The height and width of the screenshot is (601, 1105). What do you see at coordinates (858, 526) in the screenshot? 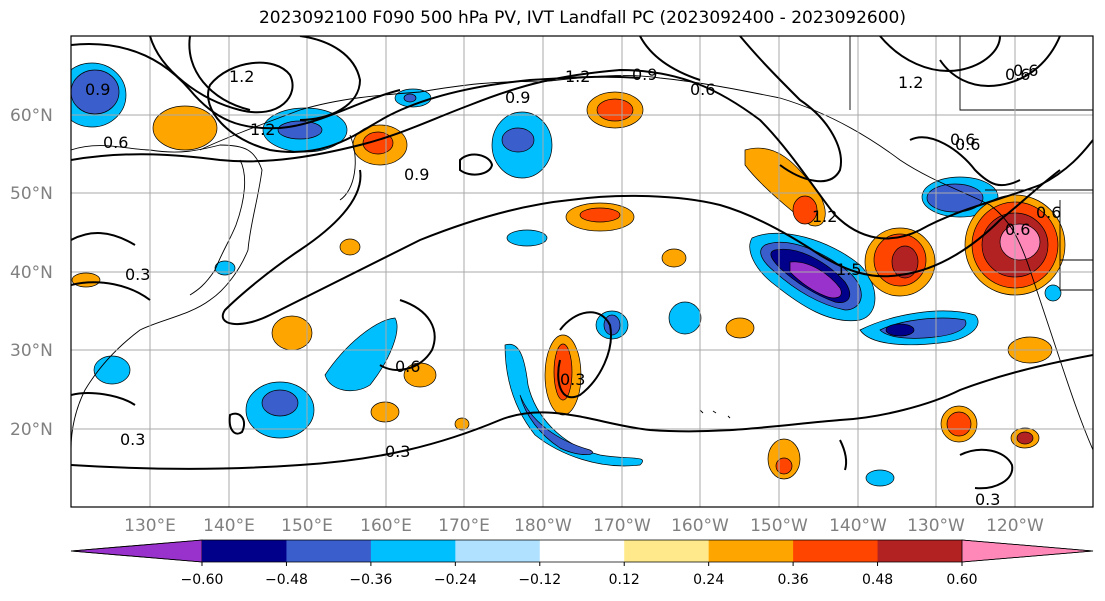
I see `lon-label: 140°W` at bounding box center [858, 526].